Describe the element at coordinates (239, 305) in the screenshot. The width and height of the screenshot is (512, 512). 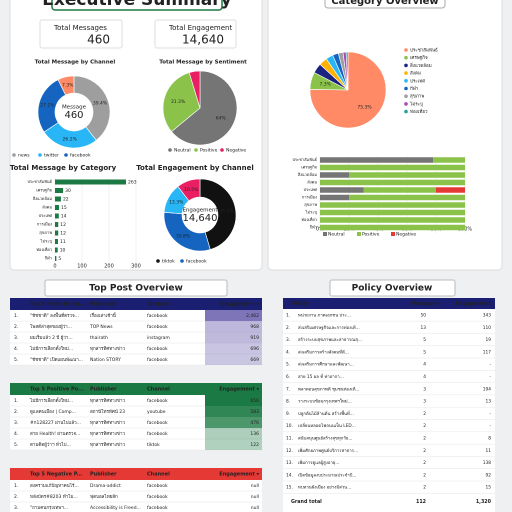
I see `column-header: Engagement ▾` at that location.